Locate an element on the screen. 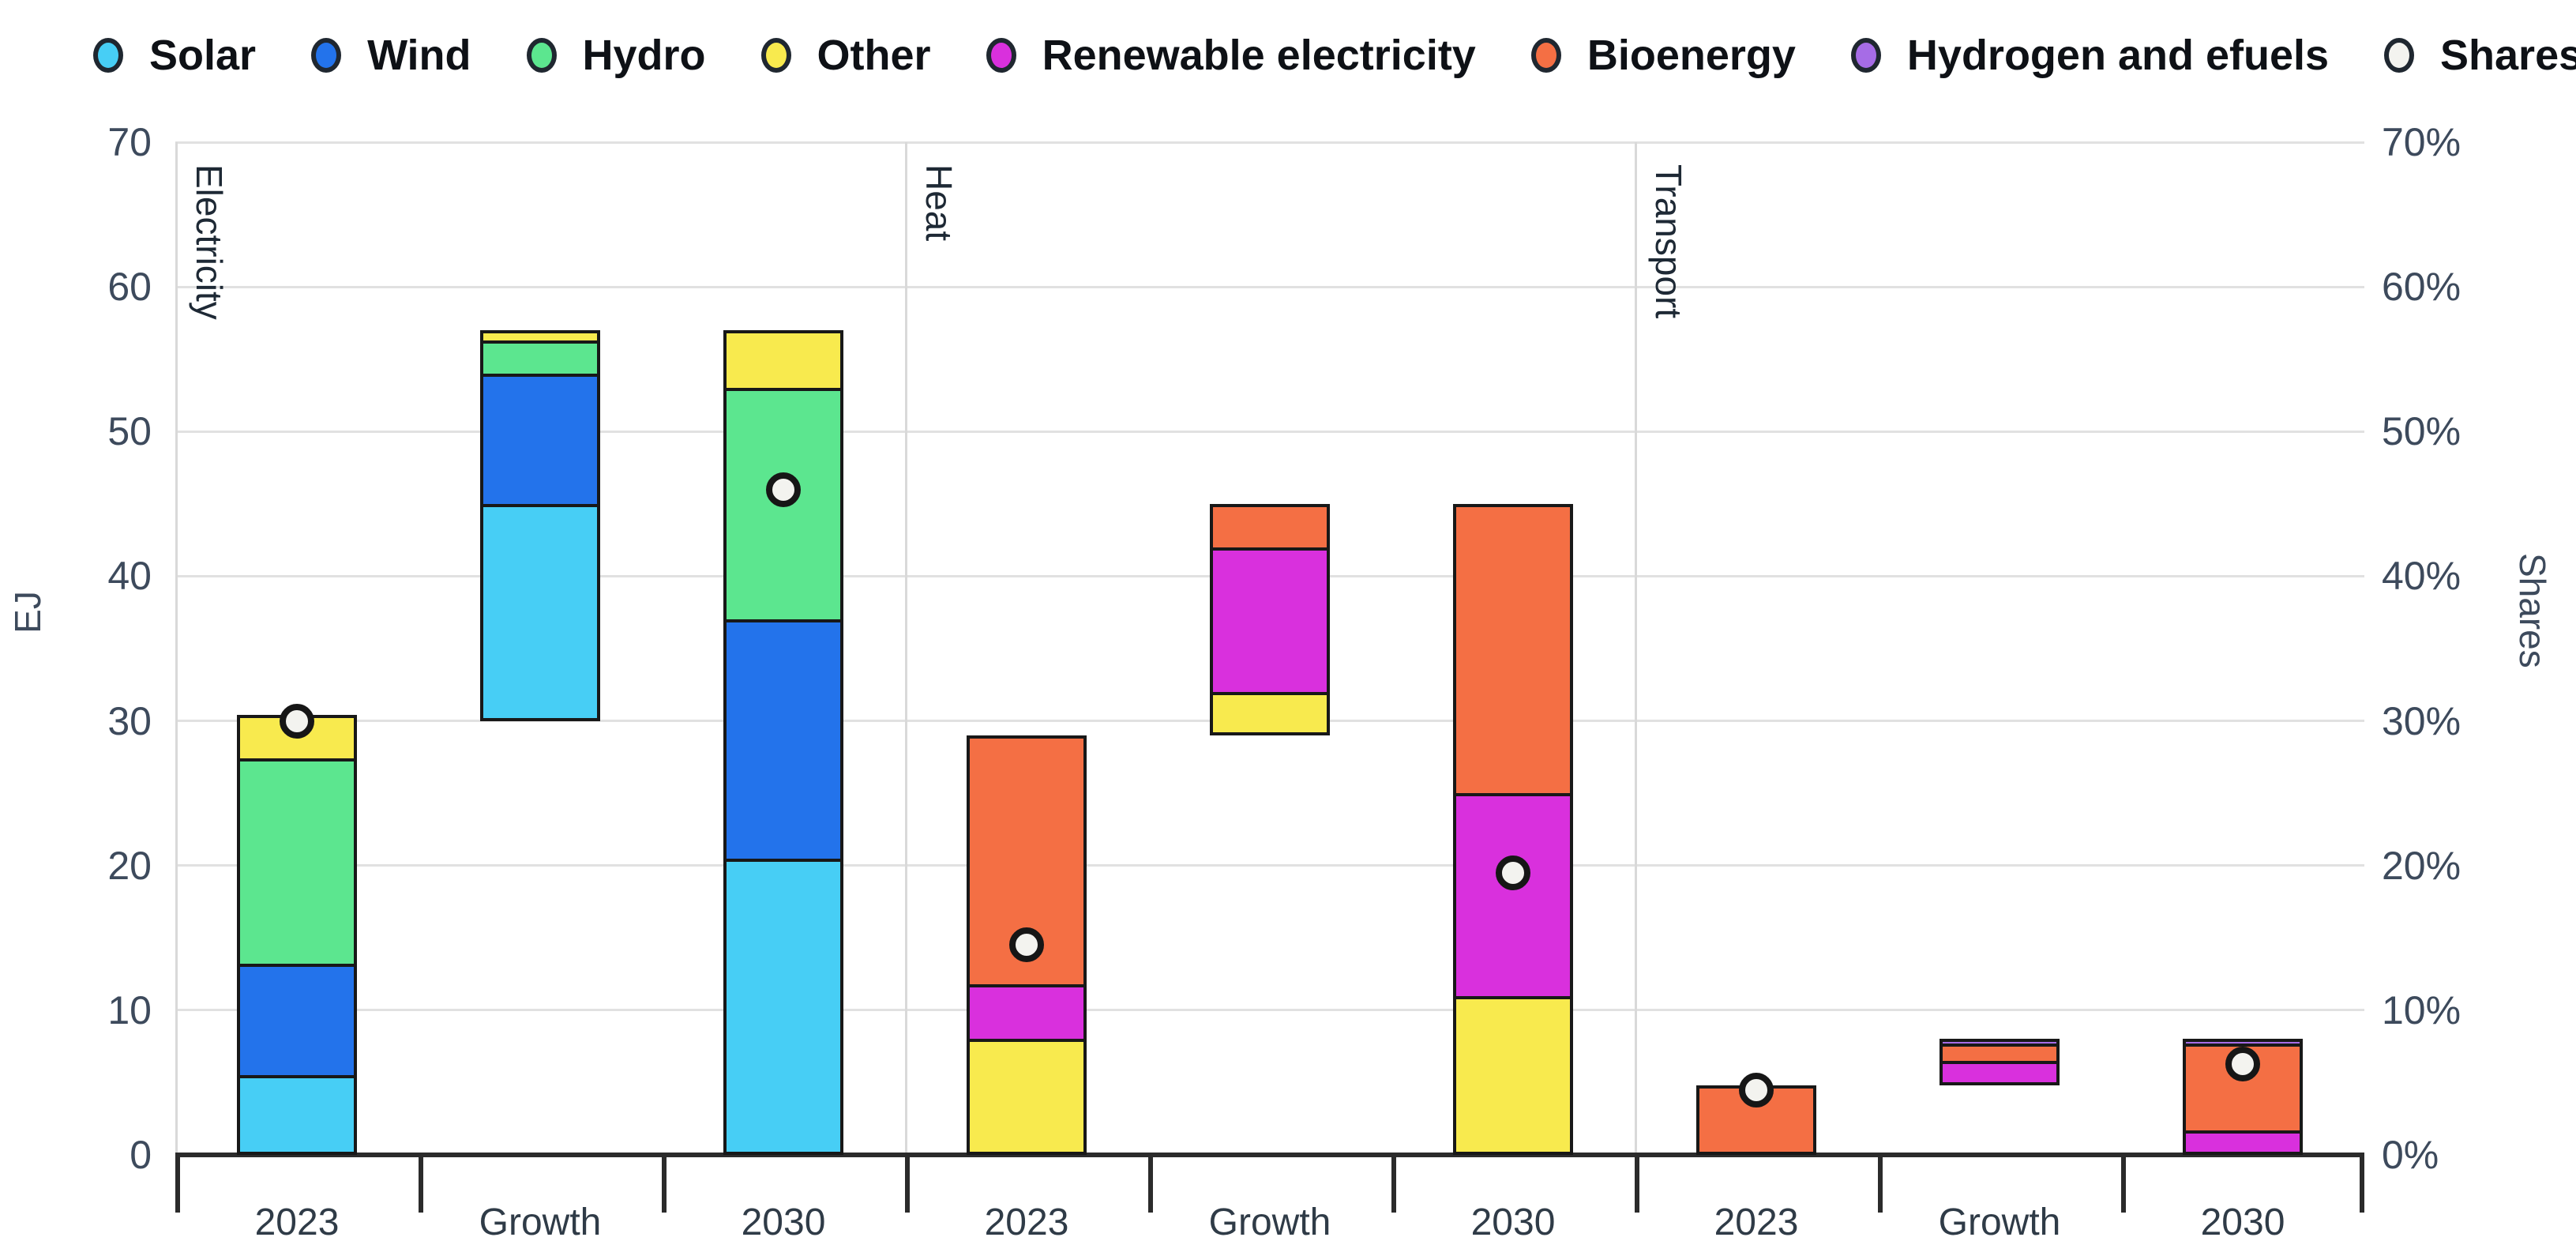 This screenshot has width=2576, height=1256. legend-label: Renewable electricity is located at coordinates (1259, 56).